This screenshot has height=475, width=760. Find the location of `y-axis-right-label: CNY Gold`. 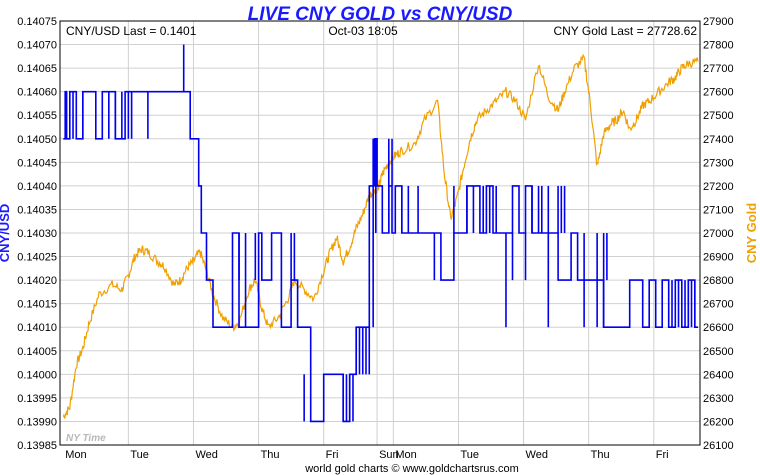

y-axis-right-label: CNY Gold is located at coordinates (751, 233).